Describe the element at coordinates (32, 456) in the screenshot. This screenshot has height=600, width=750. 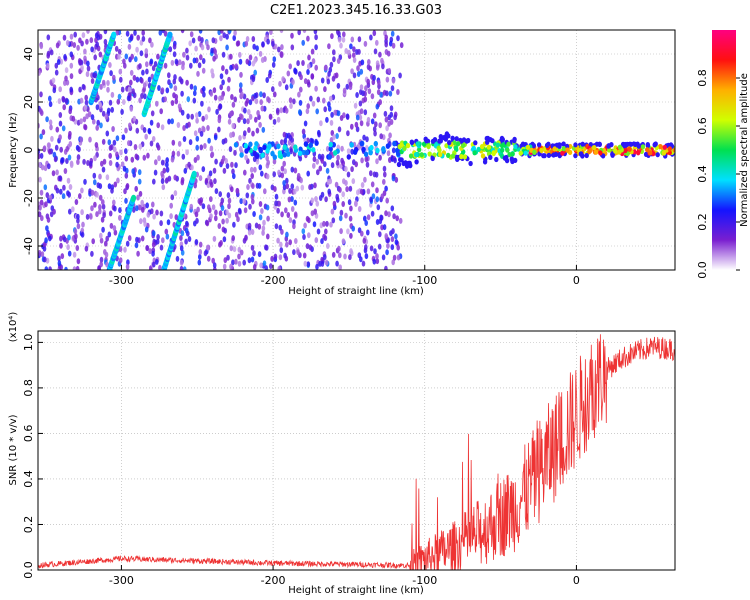
I see `snr-y-ticks: 0.0 0.2 0.4 0.6 0.8 1.0` at that location.